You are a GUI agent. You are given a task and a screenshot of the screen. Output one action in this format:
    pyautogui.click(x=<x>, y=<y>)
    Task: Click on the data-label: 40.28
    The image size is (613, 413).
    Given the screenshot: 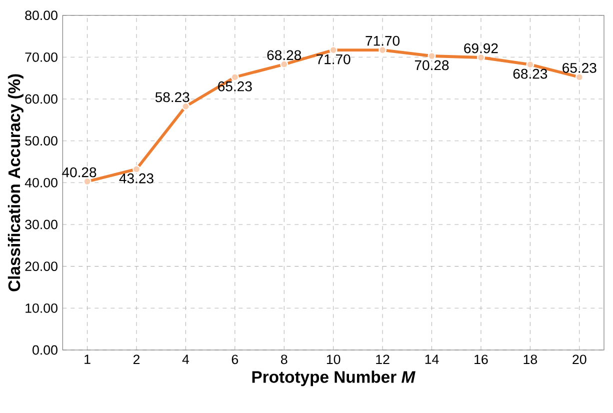 What is the action you would take?
    pyautogui.click(x=79, y=172)
    